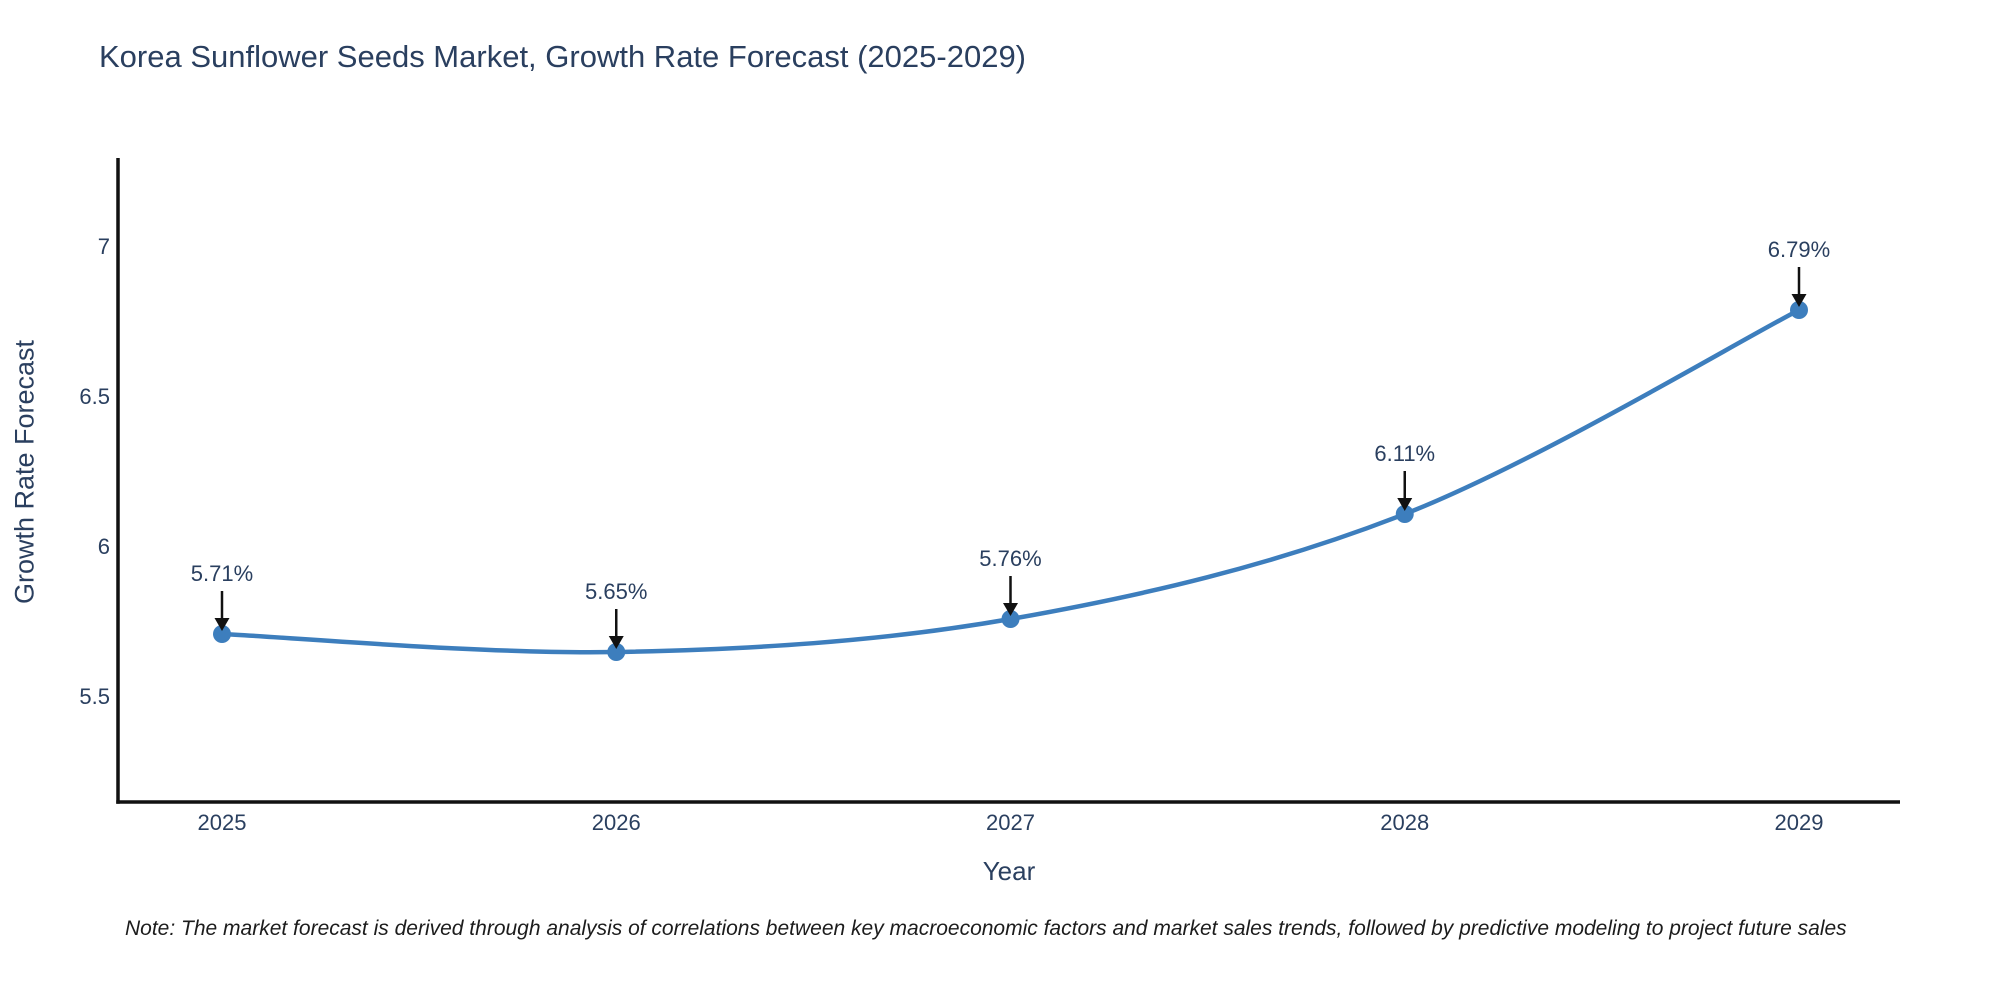 This screenshot has width=2000, height=1000. What do you see at coordinates (1405, 822) in the screenshot?
I see `x-tick-label: 2028` at bounding box center [1405, 822].